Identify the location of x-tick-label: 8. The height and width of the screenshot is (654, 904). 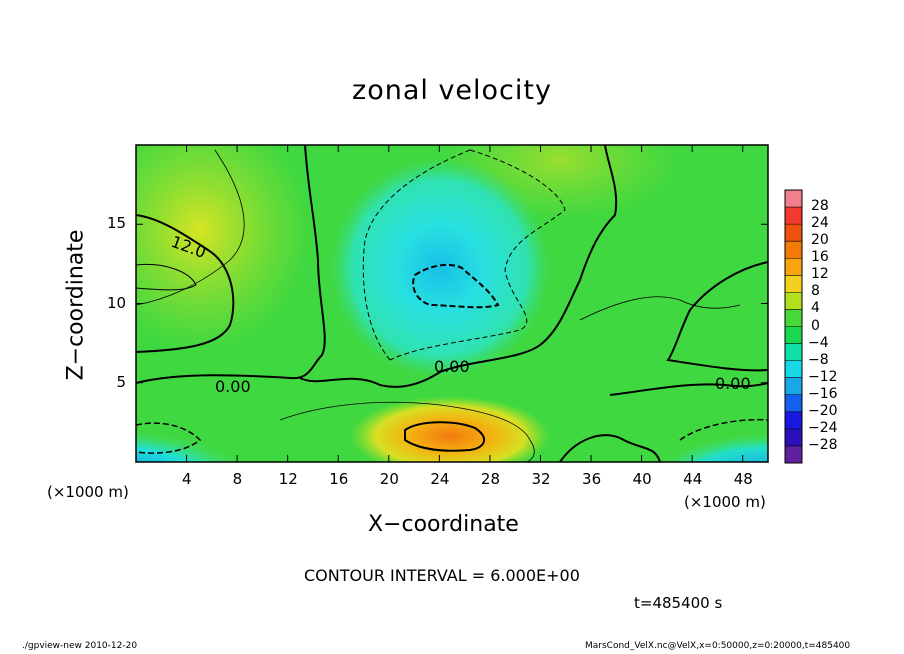
(237, 479).